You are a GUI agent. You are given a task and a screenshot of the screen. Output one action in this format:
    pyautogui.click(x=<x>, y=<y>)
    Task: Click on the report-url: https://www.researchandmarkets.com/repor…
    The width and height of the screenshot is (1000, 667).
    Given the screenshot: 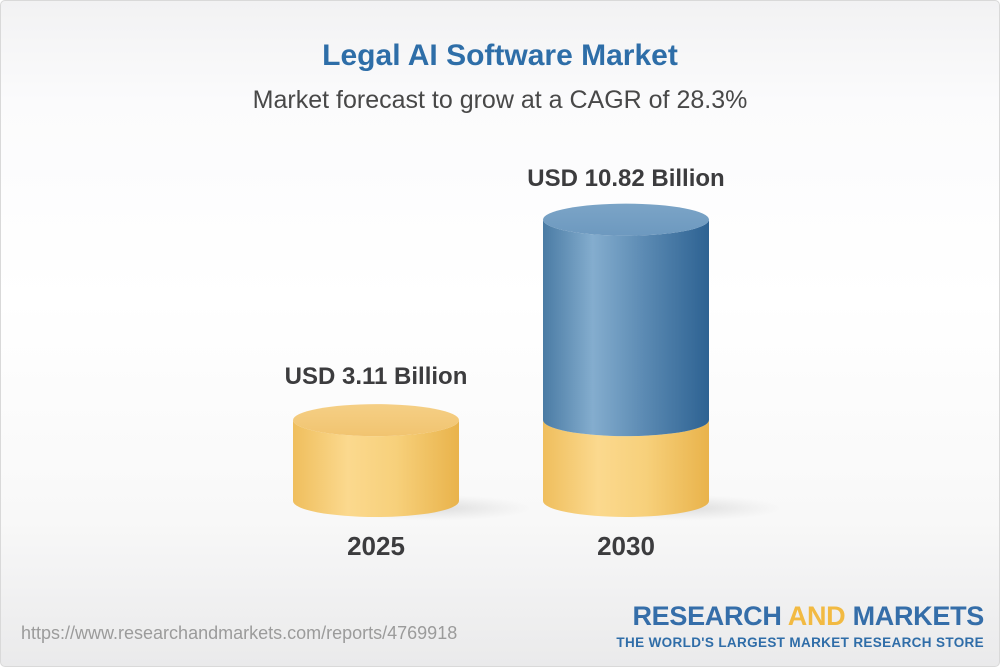 What is the action you would take?
    pyautogui.click(x=239, y=633)
    